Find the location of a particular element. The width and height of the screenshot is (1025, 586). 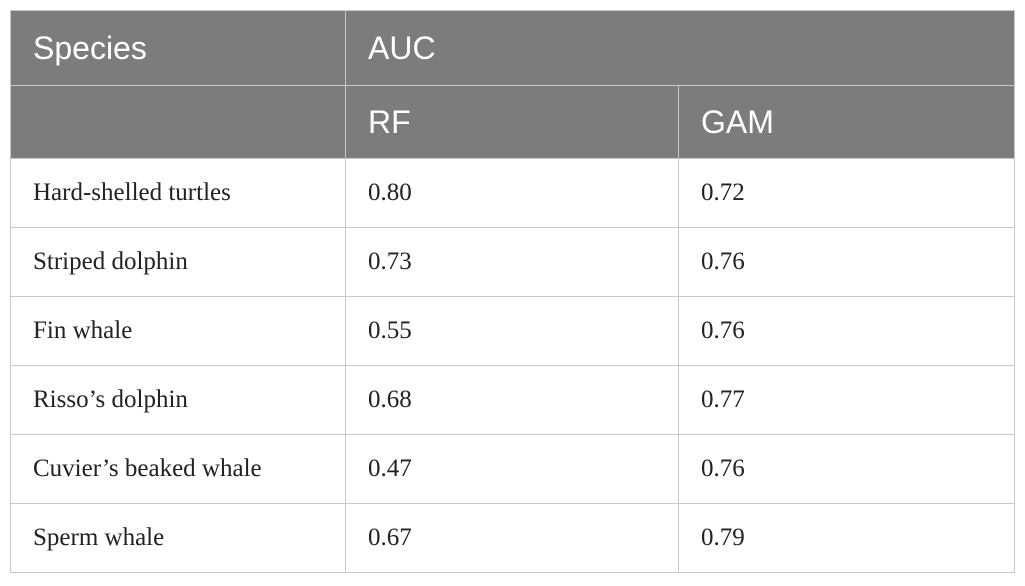

rf-cell: 0.55 is located at coordinates (512, 331).